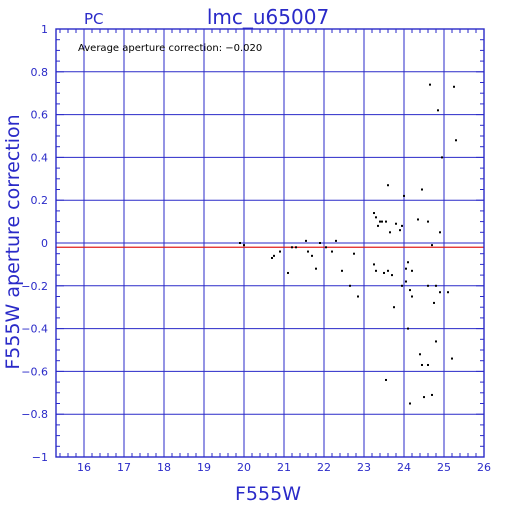  I want to click on x-tick-label: 20, so click(244, 467).